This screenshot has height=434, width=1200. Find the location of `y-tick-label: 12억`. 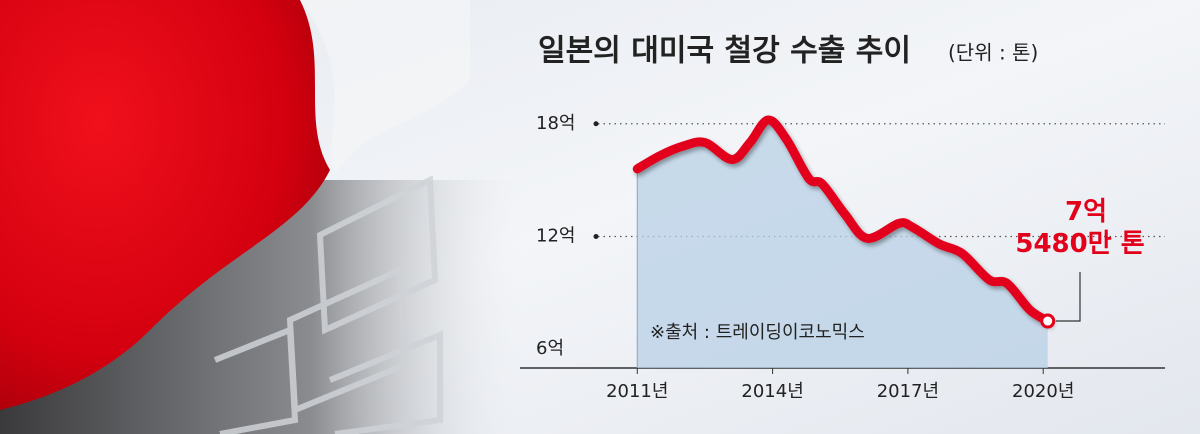

y-tick-label: 12억 is located at coordinates (555, 236).